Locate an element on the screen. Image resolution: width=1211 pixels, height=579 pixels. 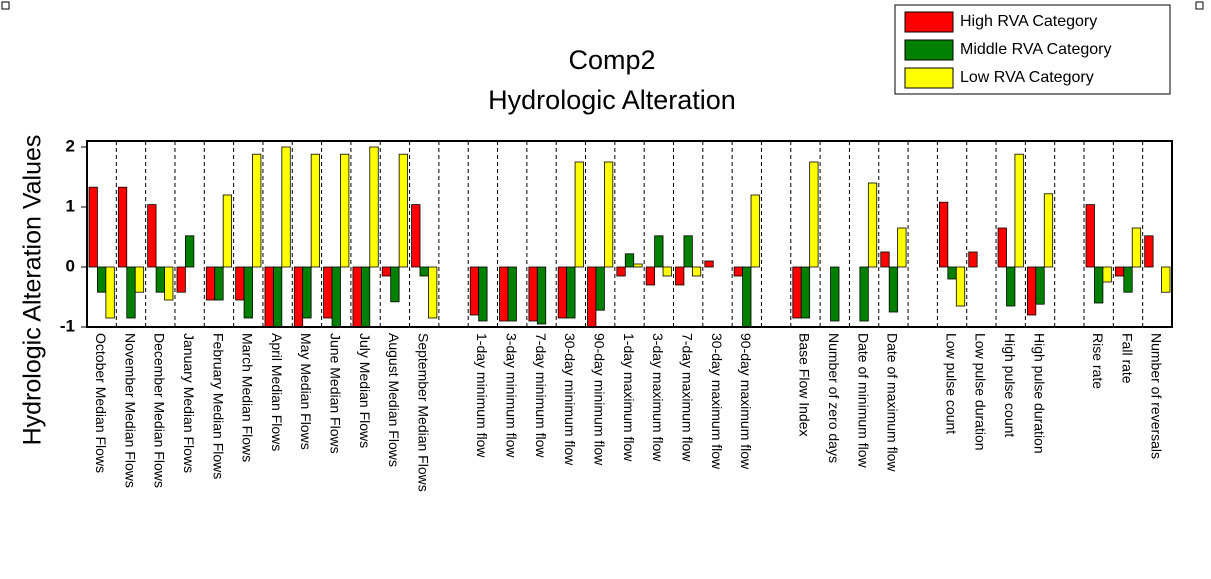
y-tick-label: 0 is located at coordinates (70, 265).